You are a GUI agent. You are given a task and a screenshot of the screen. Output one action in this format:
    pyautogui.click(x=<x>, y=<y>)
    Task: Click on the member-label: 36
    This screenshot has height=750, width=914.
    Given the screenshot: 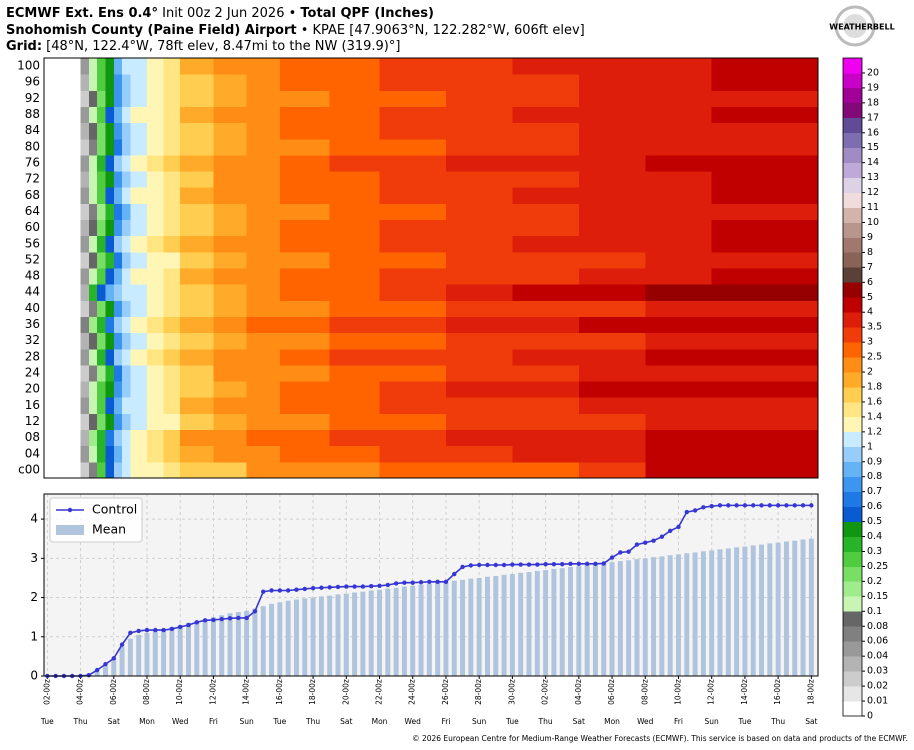 What is the action you would take?
    pyautogui.click(x=32, y=324)
    